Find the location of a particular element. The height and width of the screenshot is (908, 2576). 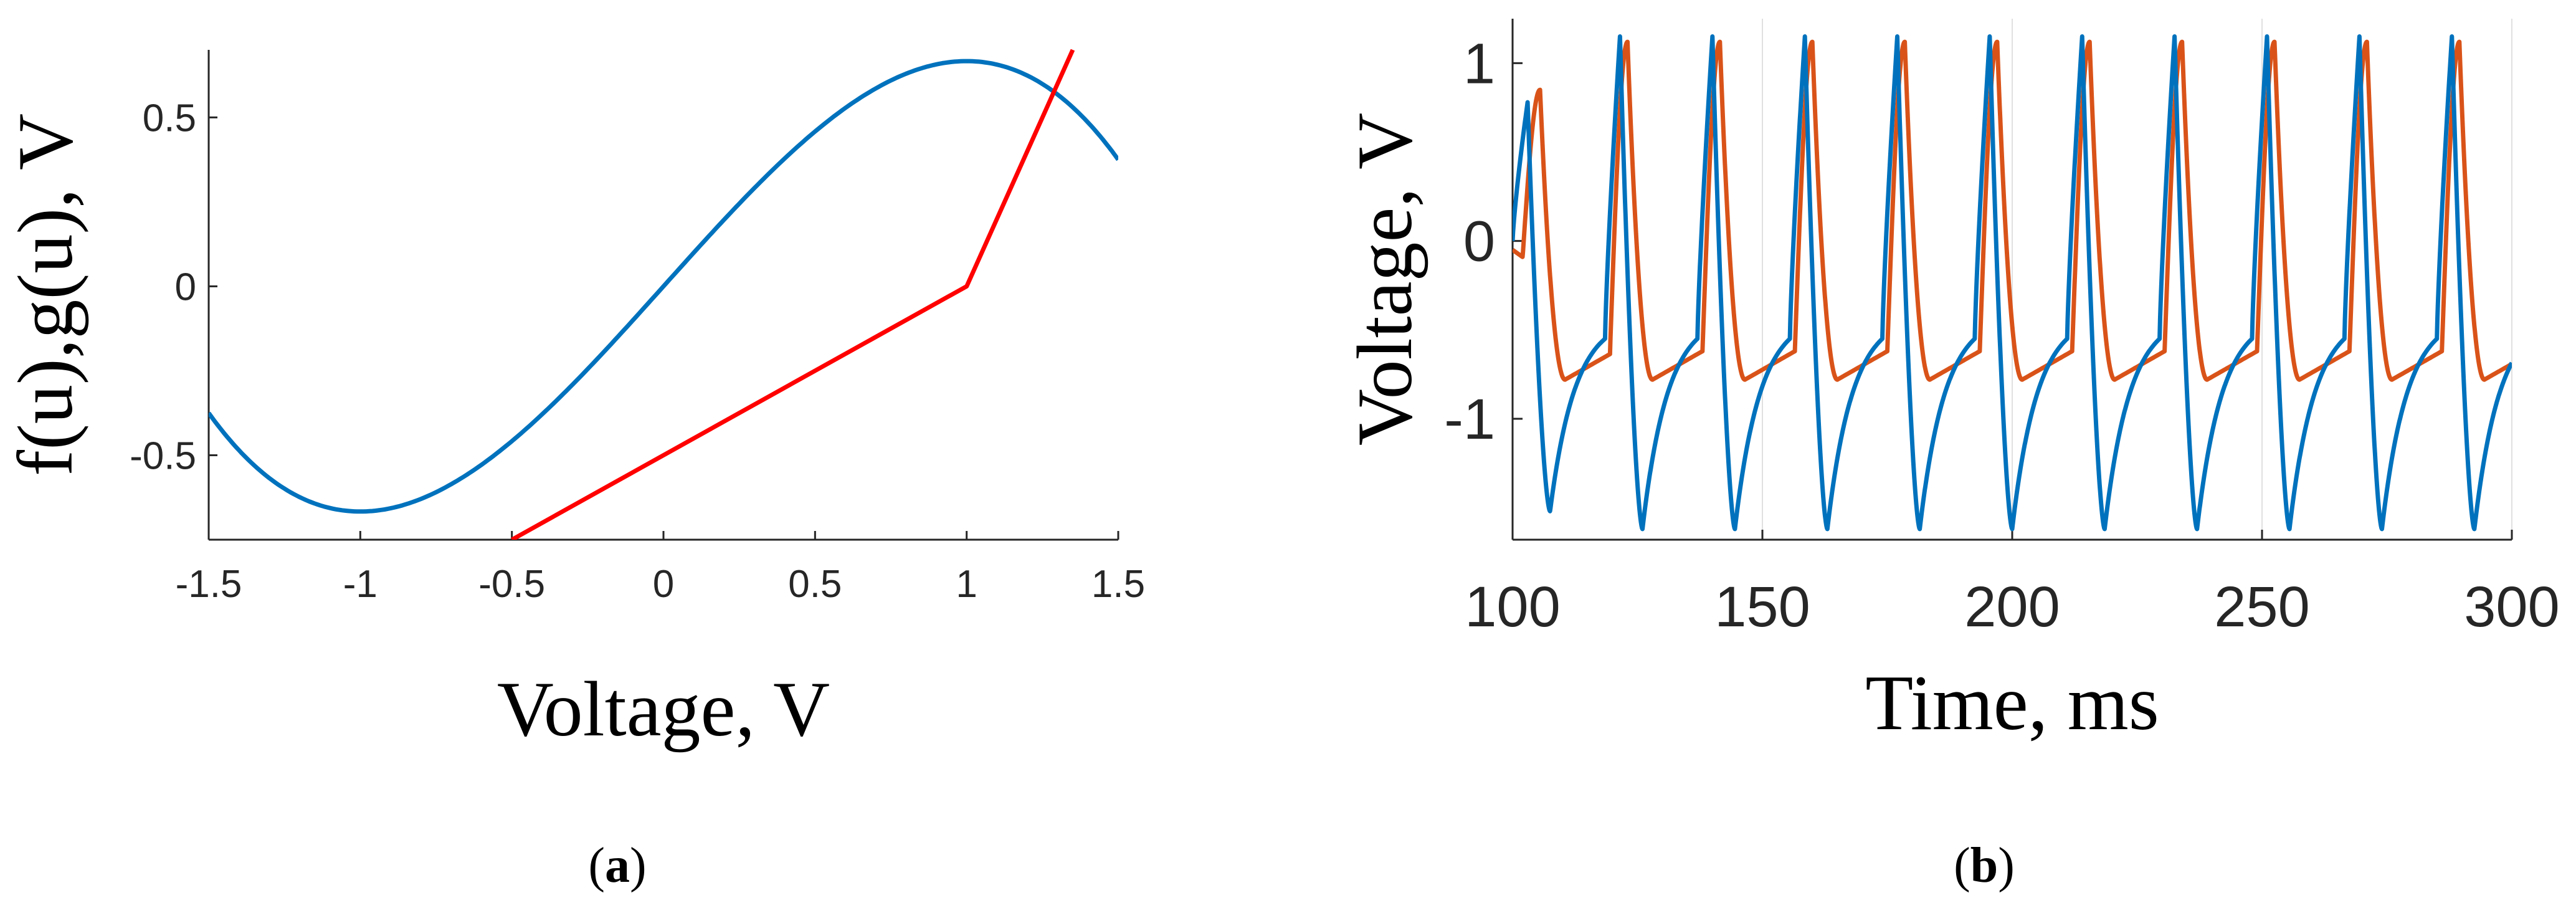

x-tick-label: 200 is located at coordinates (2012, 607).